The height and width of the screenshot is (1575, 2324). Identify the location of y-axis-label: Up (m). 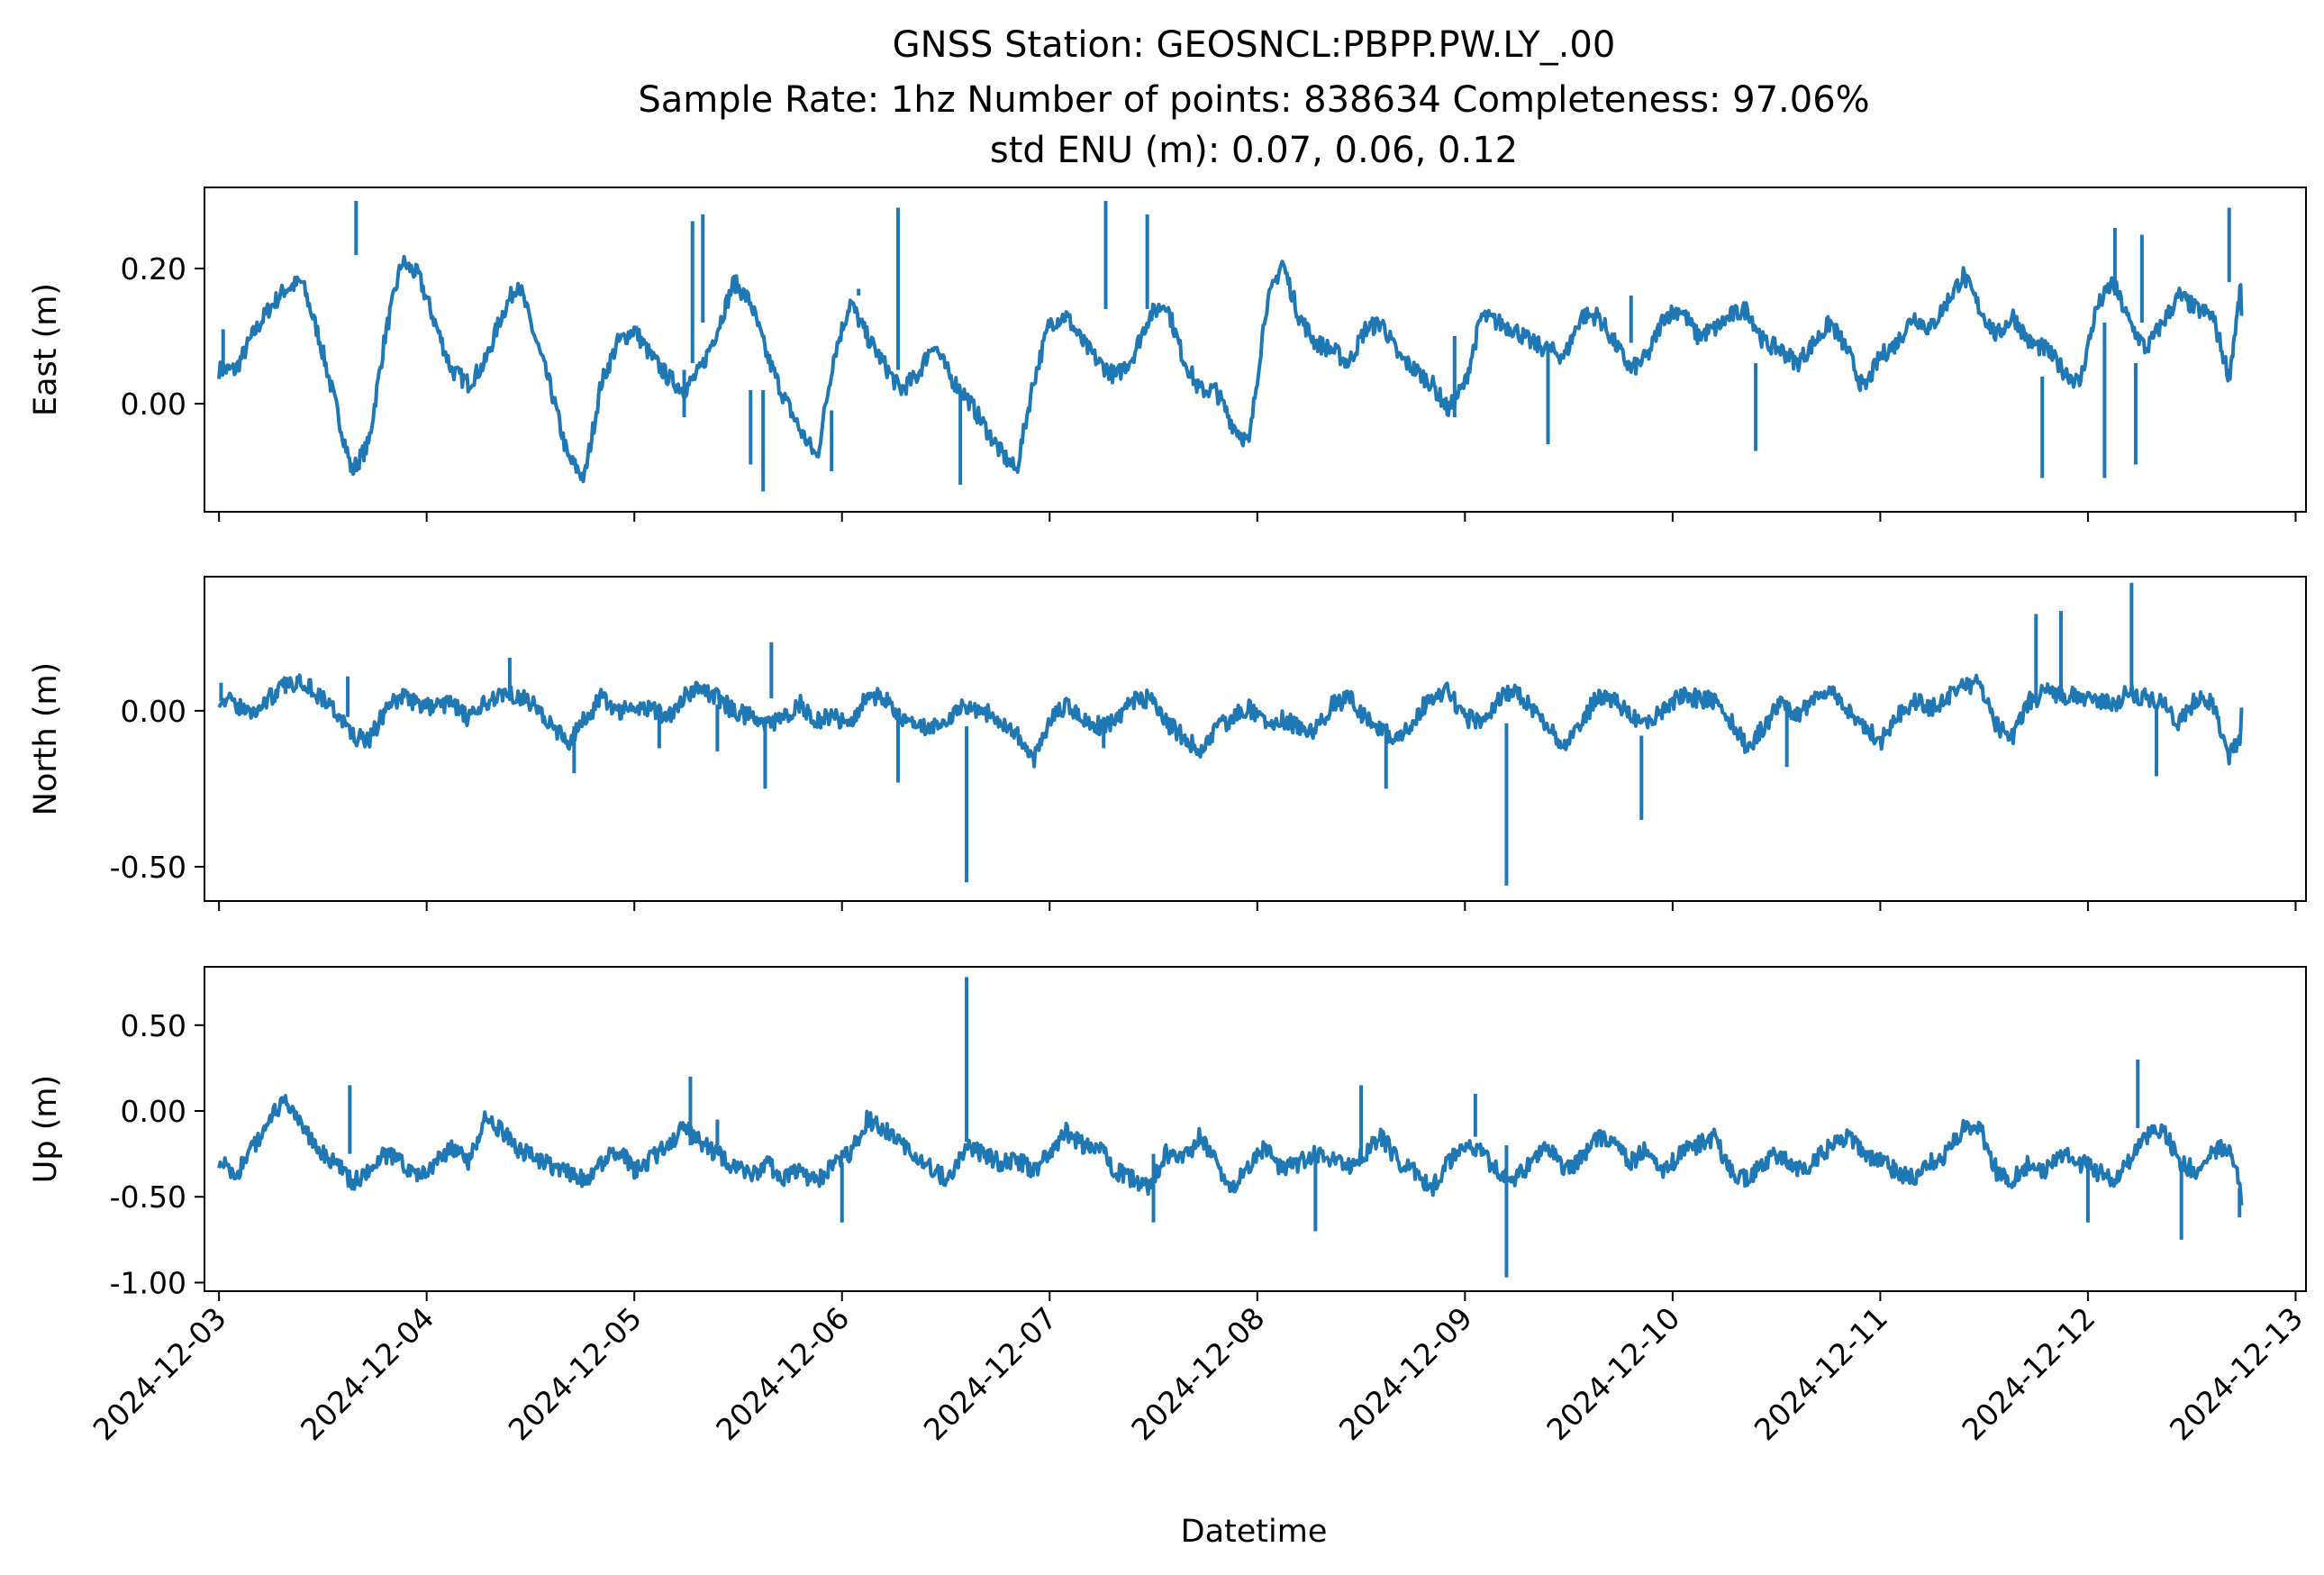
(46, 1129).